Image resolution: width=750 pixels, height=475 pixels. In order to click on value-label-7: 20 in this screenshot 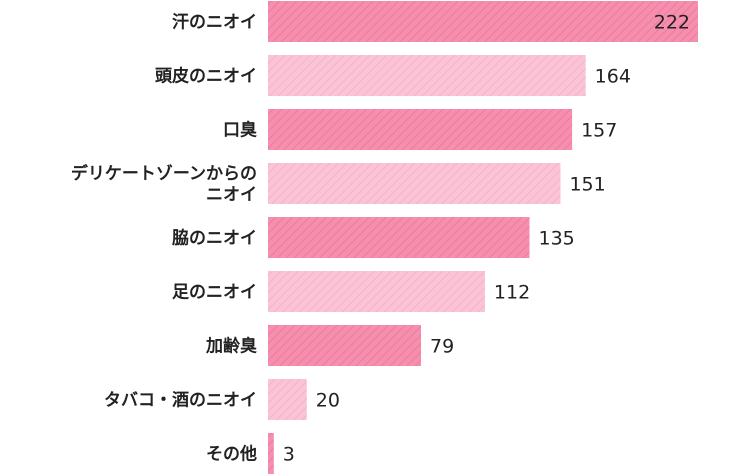, I will do `click(328, 401)`.